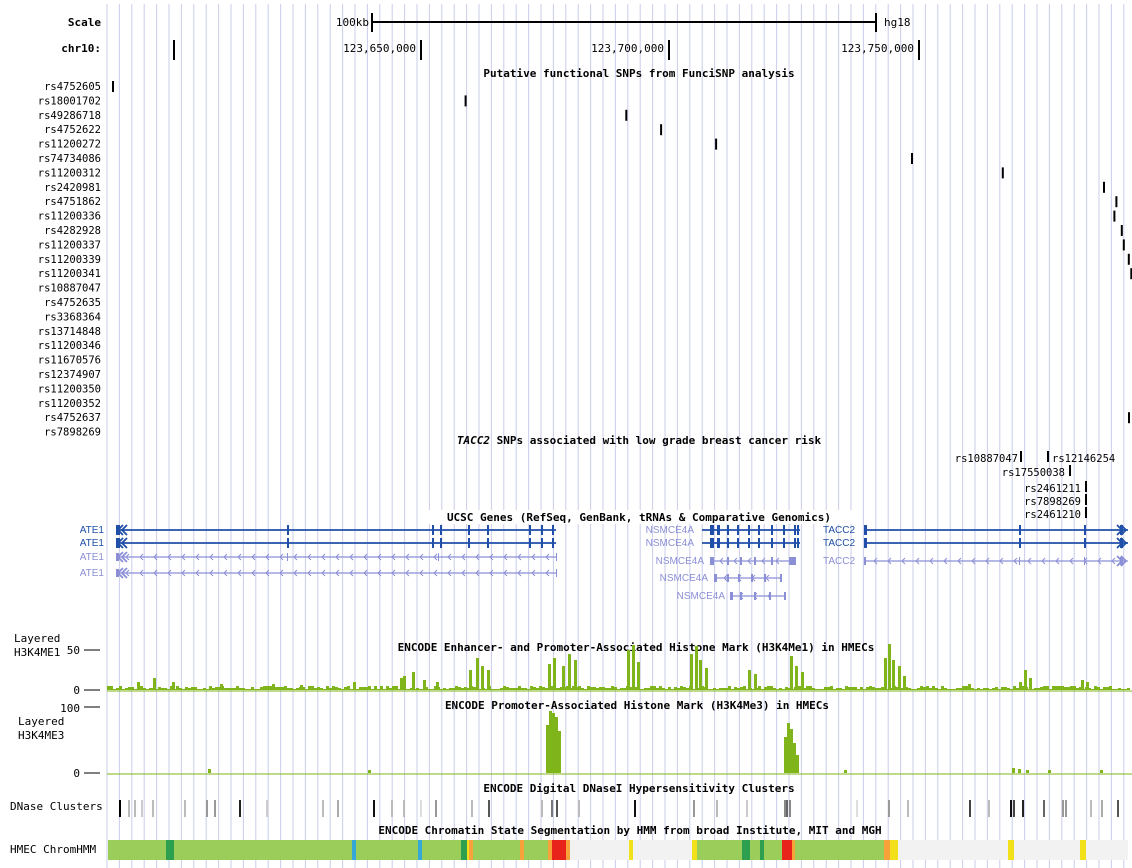 The image size is (1132, 868). I want to click on chromhmm-segments, so click(618, 850).